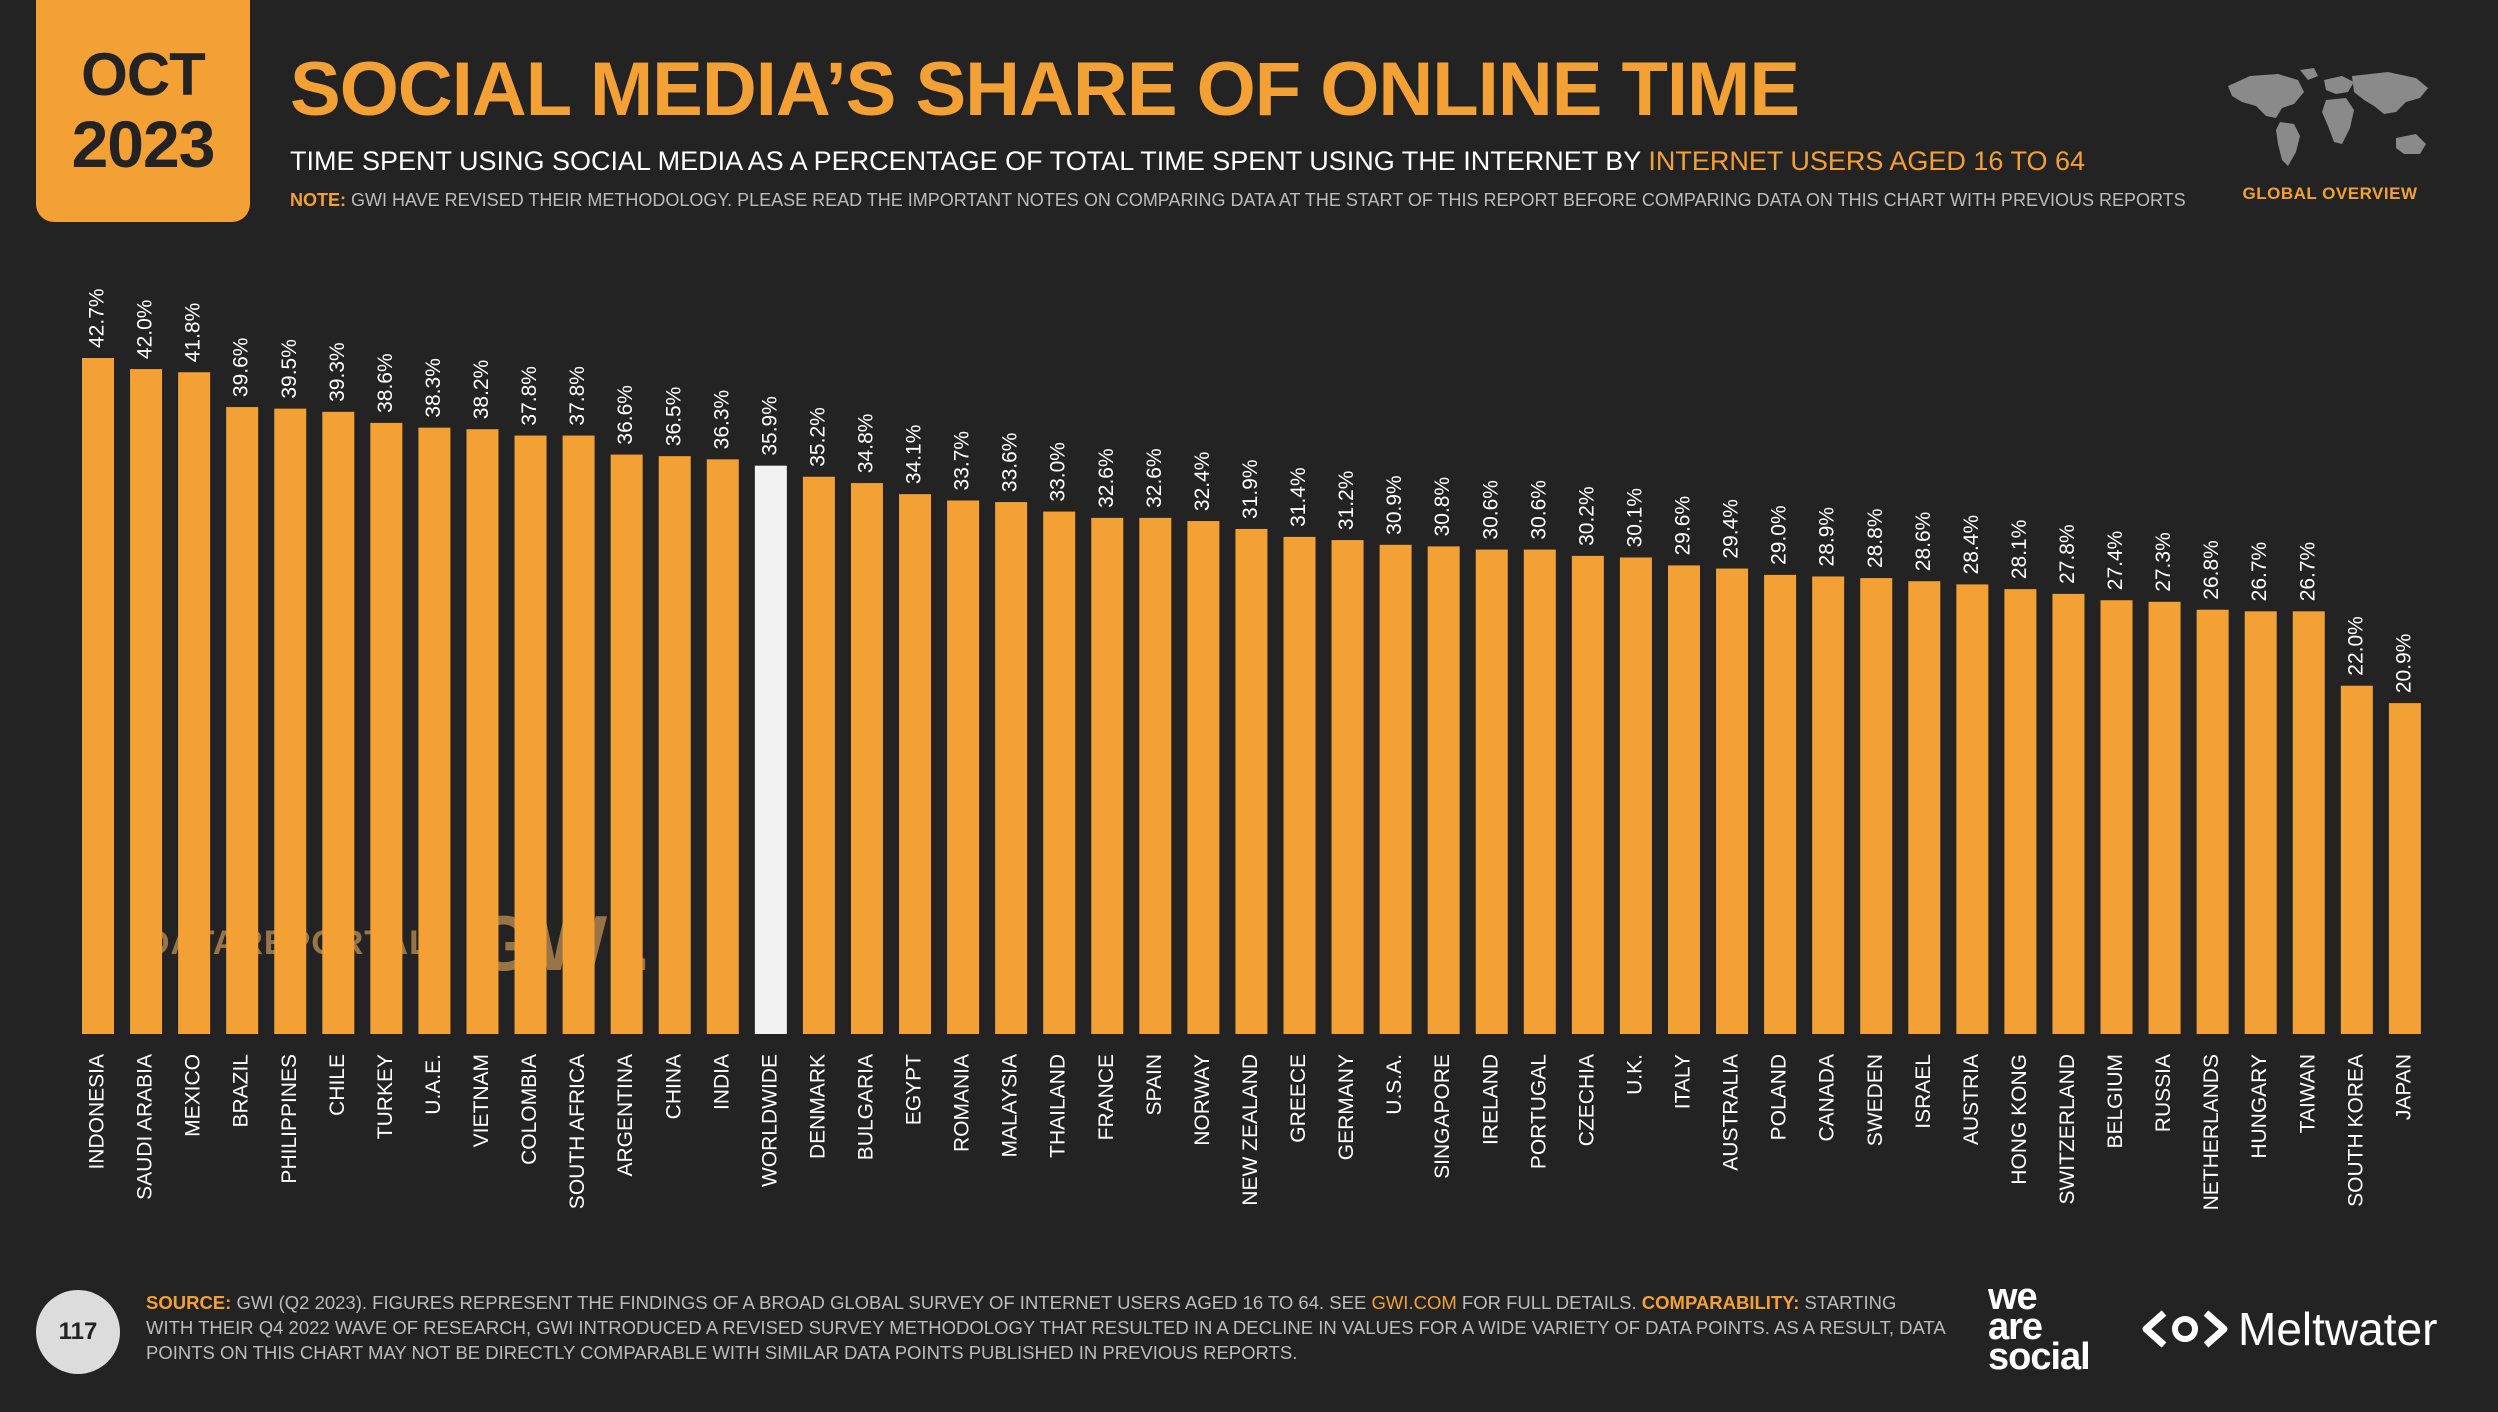 The height and width of the screenshot is (1412, 2498). I want to click on value-label: 32.6%, so click(1106, 478).